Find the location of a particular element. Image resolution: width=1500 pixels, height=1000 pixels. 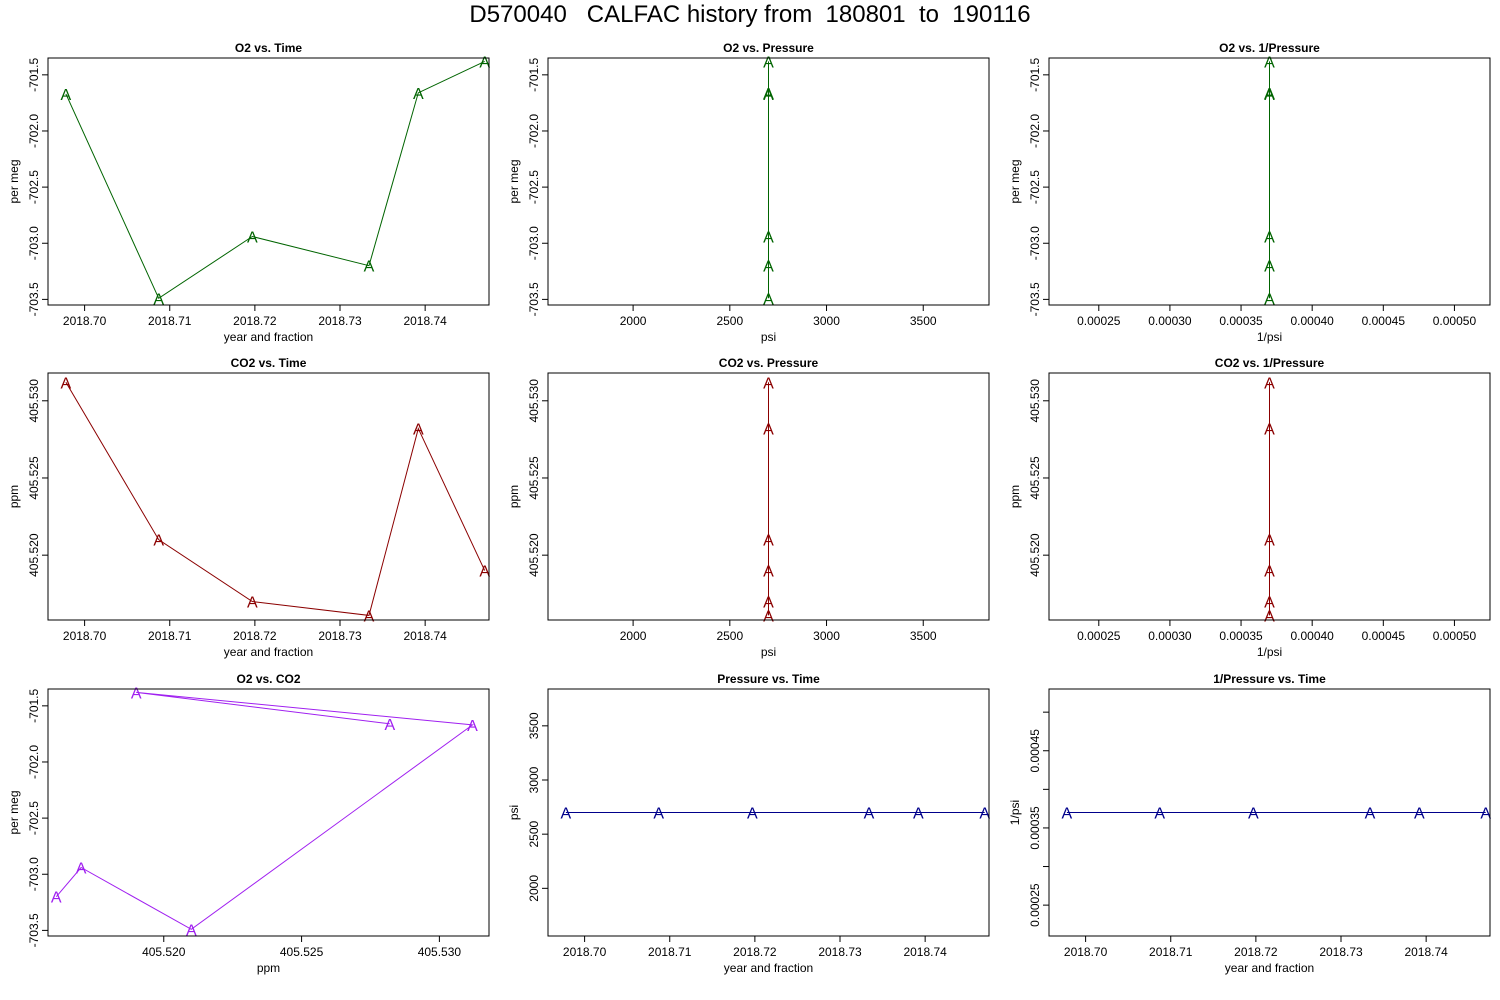

y-tick-label: 3000 is located at coordinates (534, 779).